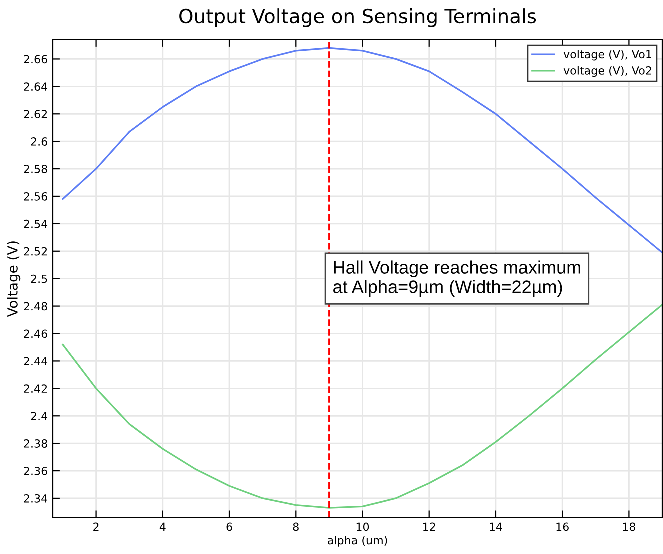 This screenshot has width=663, height=554. Describe the element at coordinates (36, 59) in the screenshot. I see `y-tick-label: 2.66` at that location.